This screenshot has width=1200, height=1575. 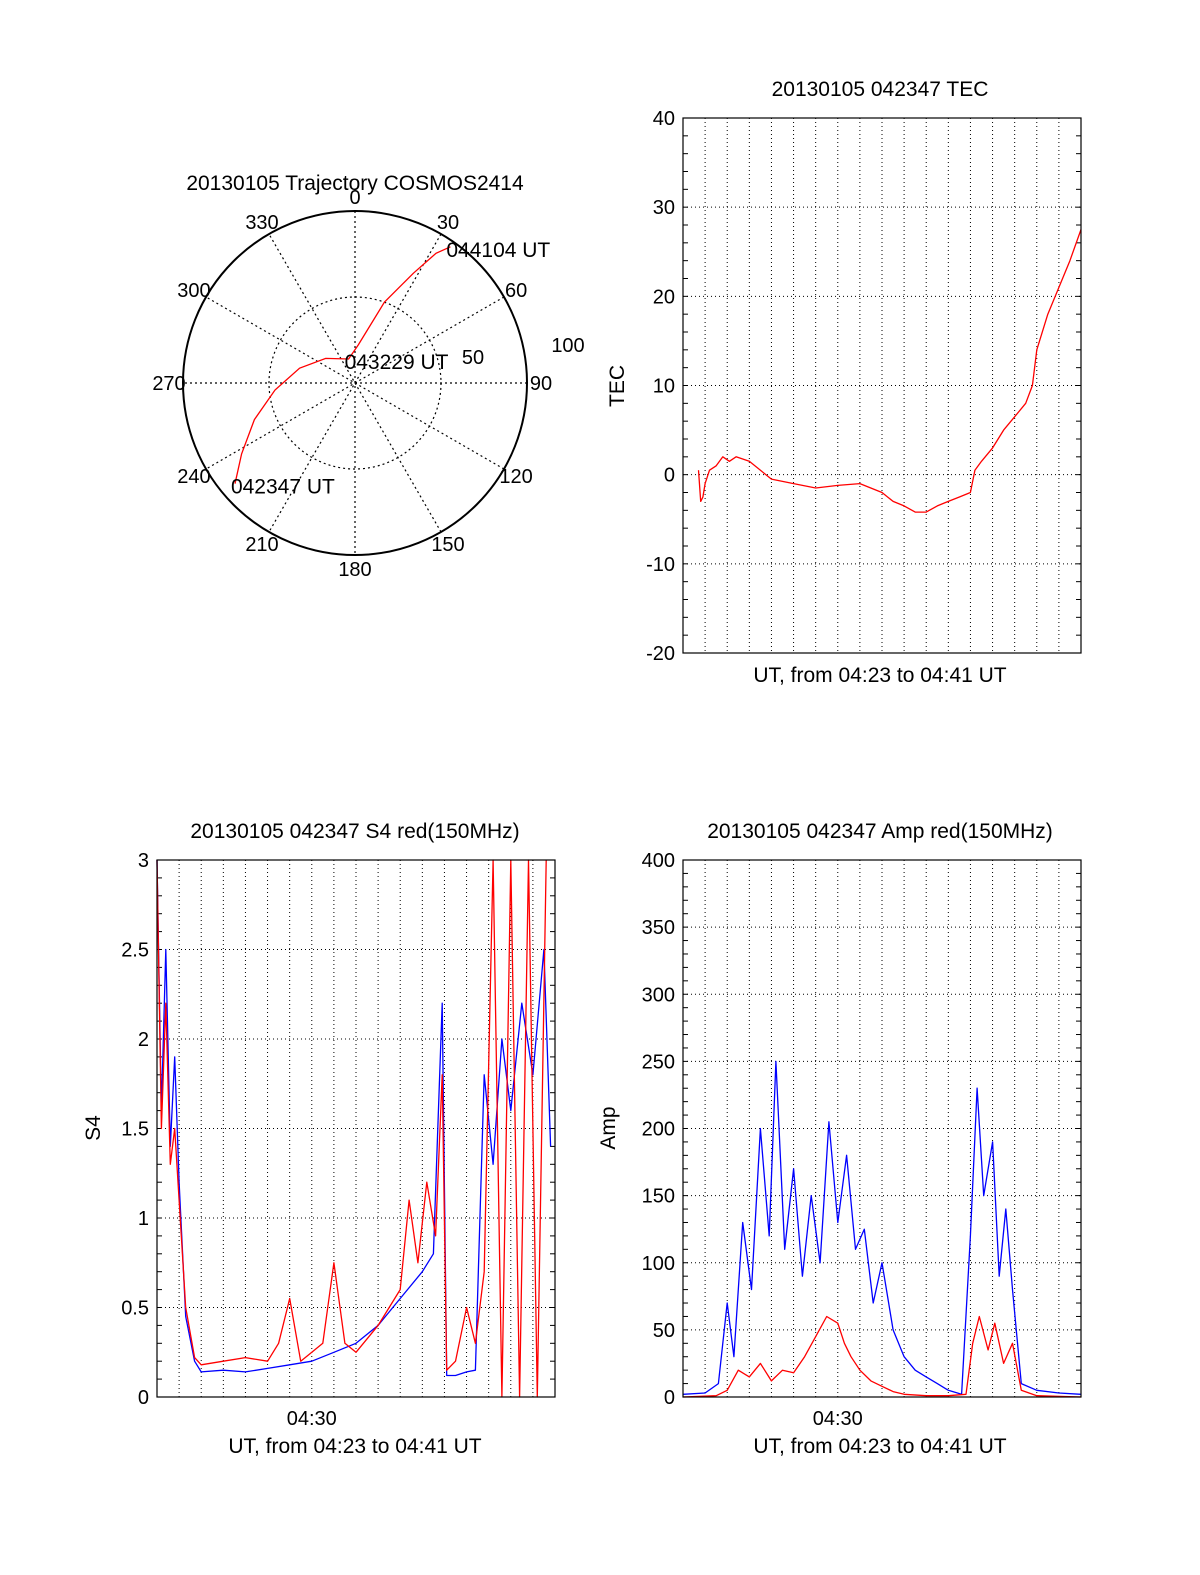 What do you see at coordinates (617, 386) in the screenshot?
I see `tec-ylabel: TEC` at bounding box center [617, 386].